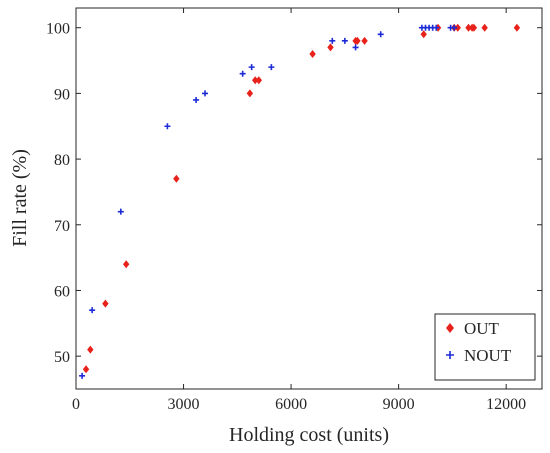 The image size is (550, 453). What do you see at coordinates (62, 160) in the screenshot?
I see `y-tick-label: 80` at bounding box center [62, 160].